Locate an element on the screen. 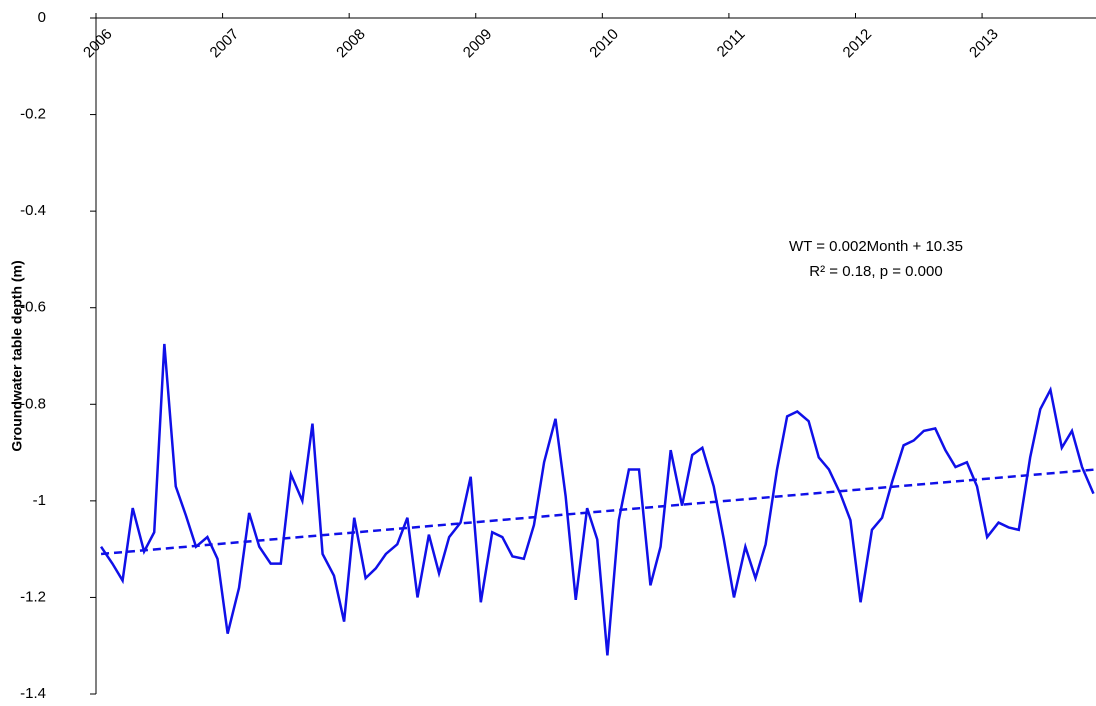 The height and width of the screenshot is (706, 1096). y-tick-label: -0.2 is located at coordinates (33, 114).